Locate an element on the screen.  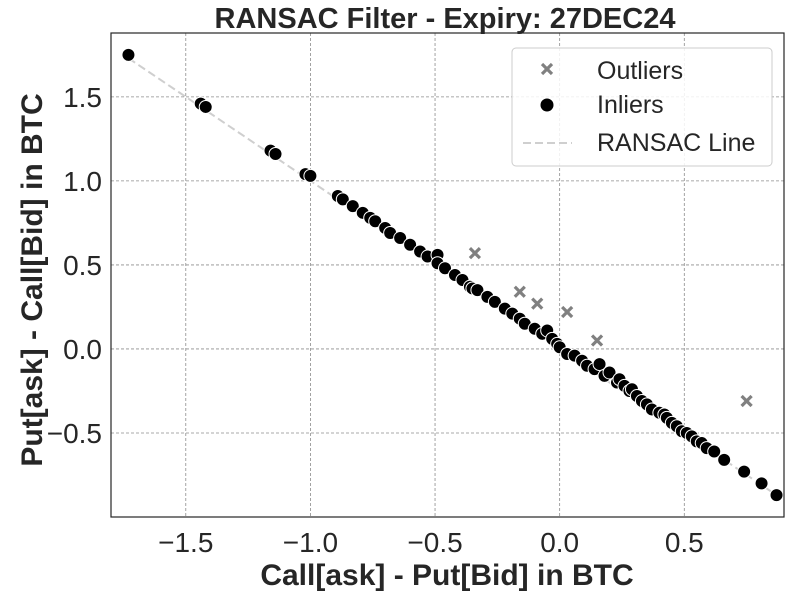
y-axis-label: Put[ask] - Call[Bid] in BTC is located at coordinates (32, 279).